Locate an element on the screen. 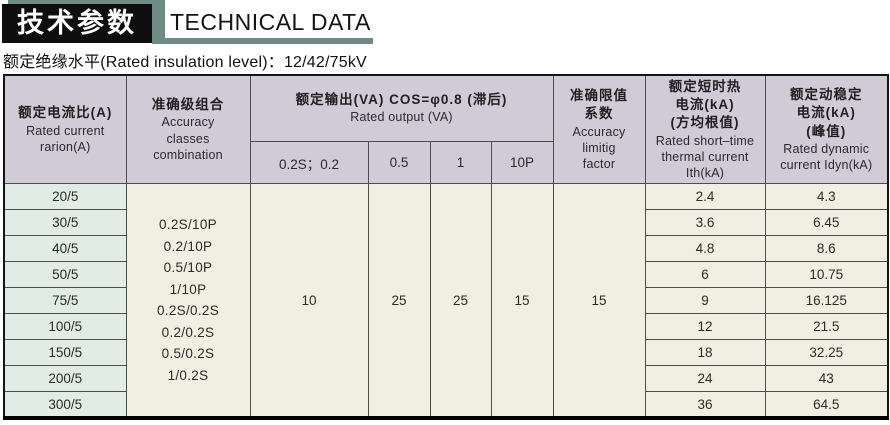 The height and width of the screenshot is (425, 890). page-title-cn: 技术参数 is located at coordinates (77, 23).